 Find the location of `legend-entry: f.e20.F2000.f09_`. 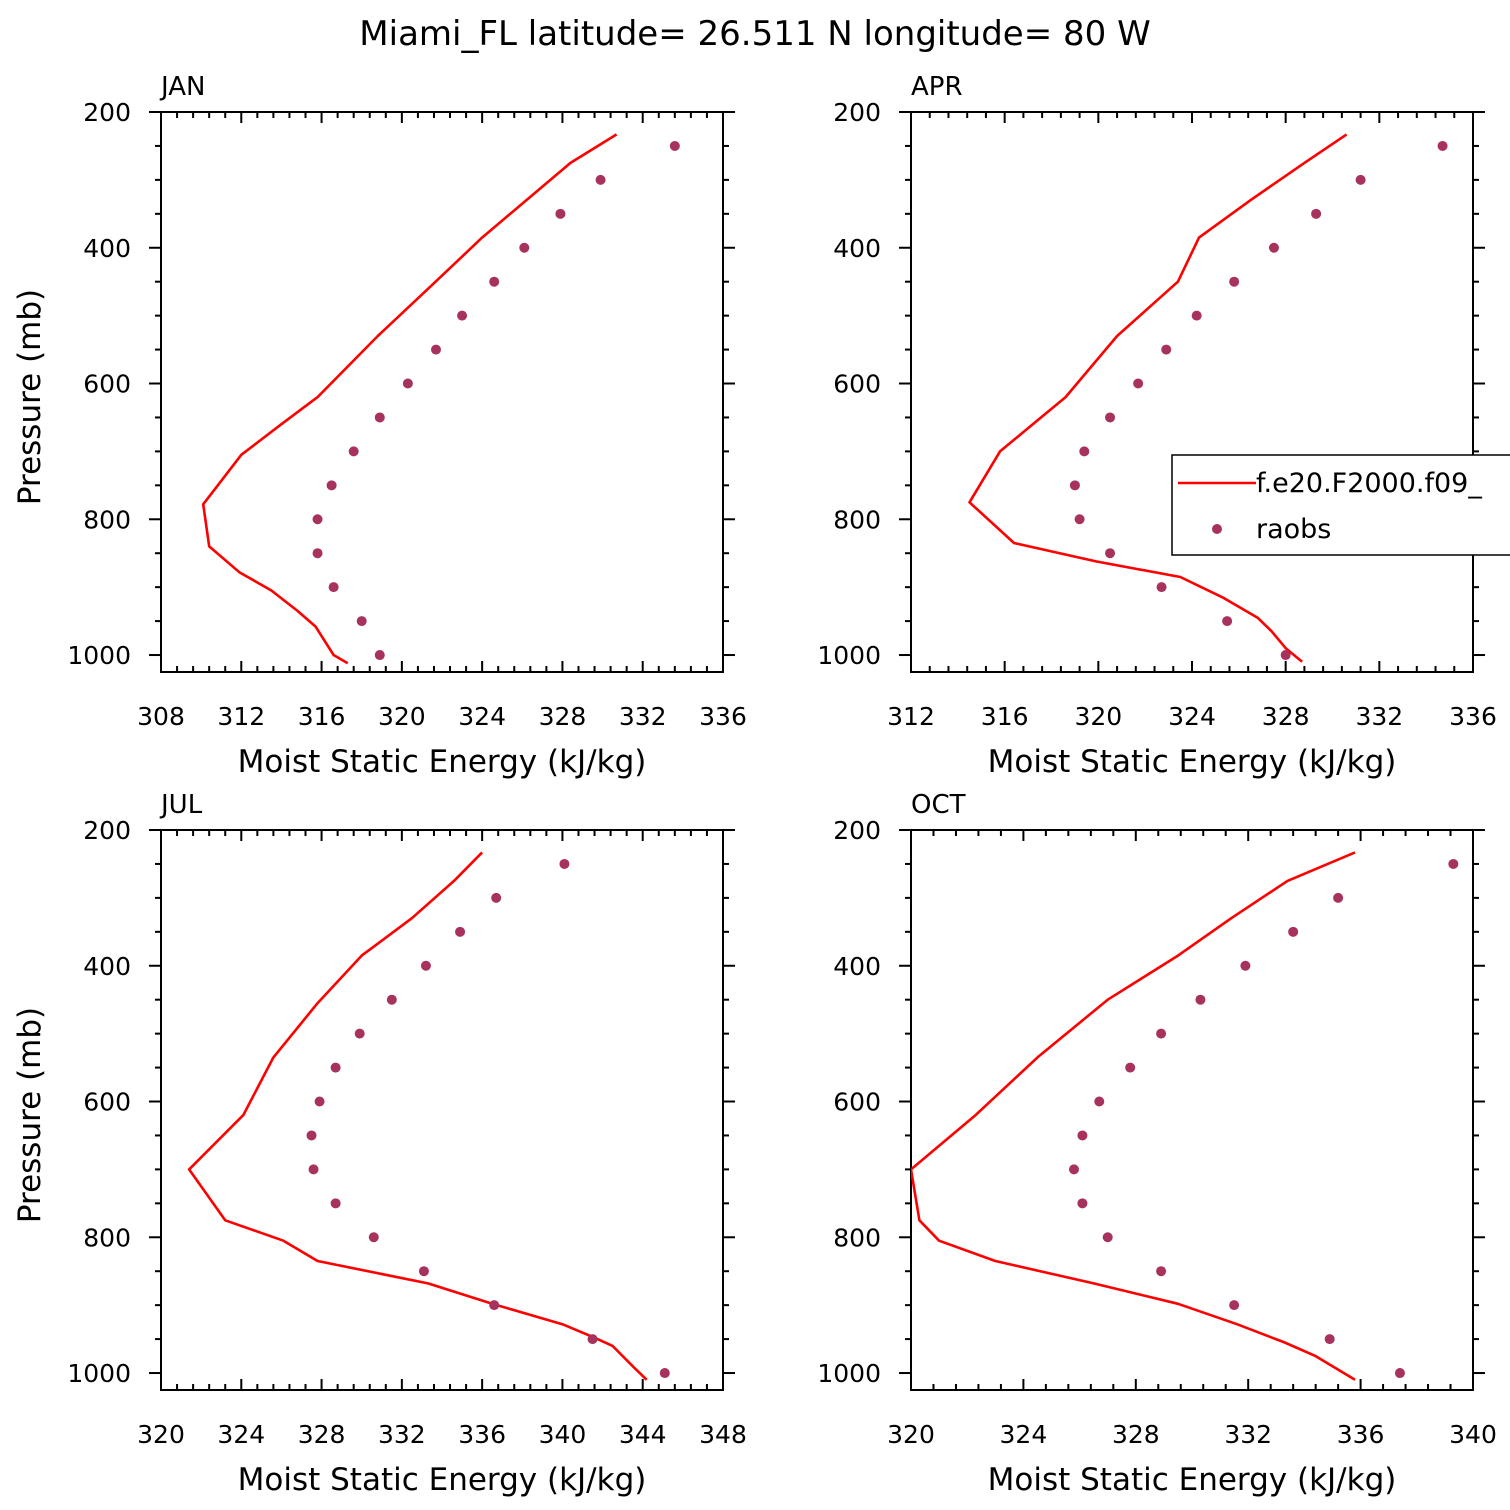

legend-entry: f.e20.F2000.f09_ is located at coordinates (1369, 483).